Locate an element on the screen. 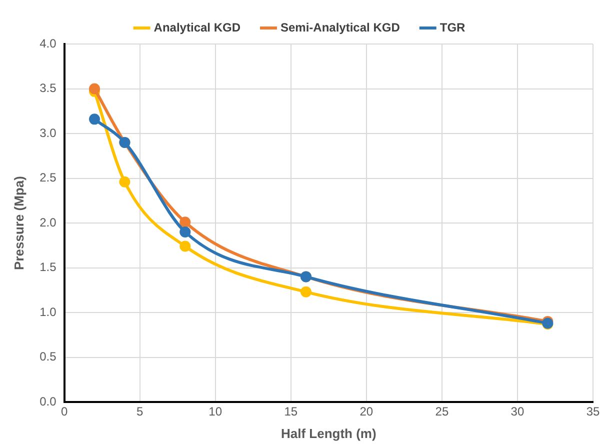  y-tick-label: 1.0 is located at coordinates (48, 311).